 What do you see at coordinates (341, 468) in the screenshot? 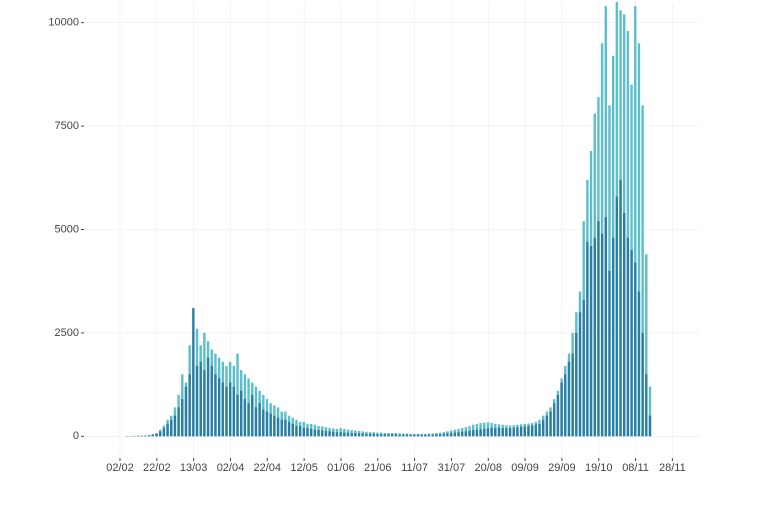
I see `x-tick-label: 01/06` at bounding box center [341, 468].